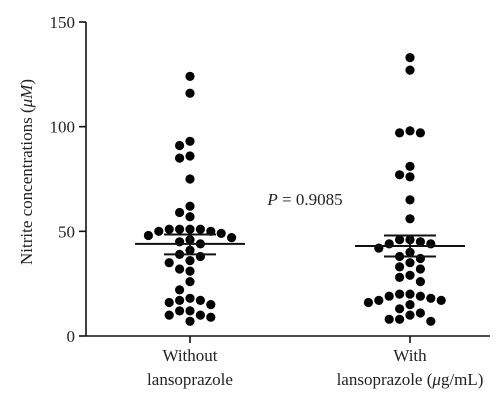 The image size is (501, 400). Describe the element at coordinates (189, 355) in the screenshot. I see `category-label-without-line1: Without` at that location.